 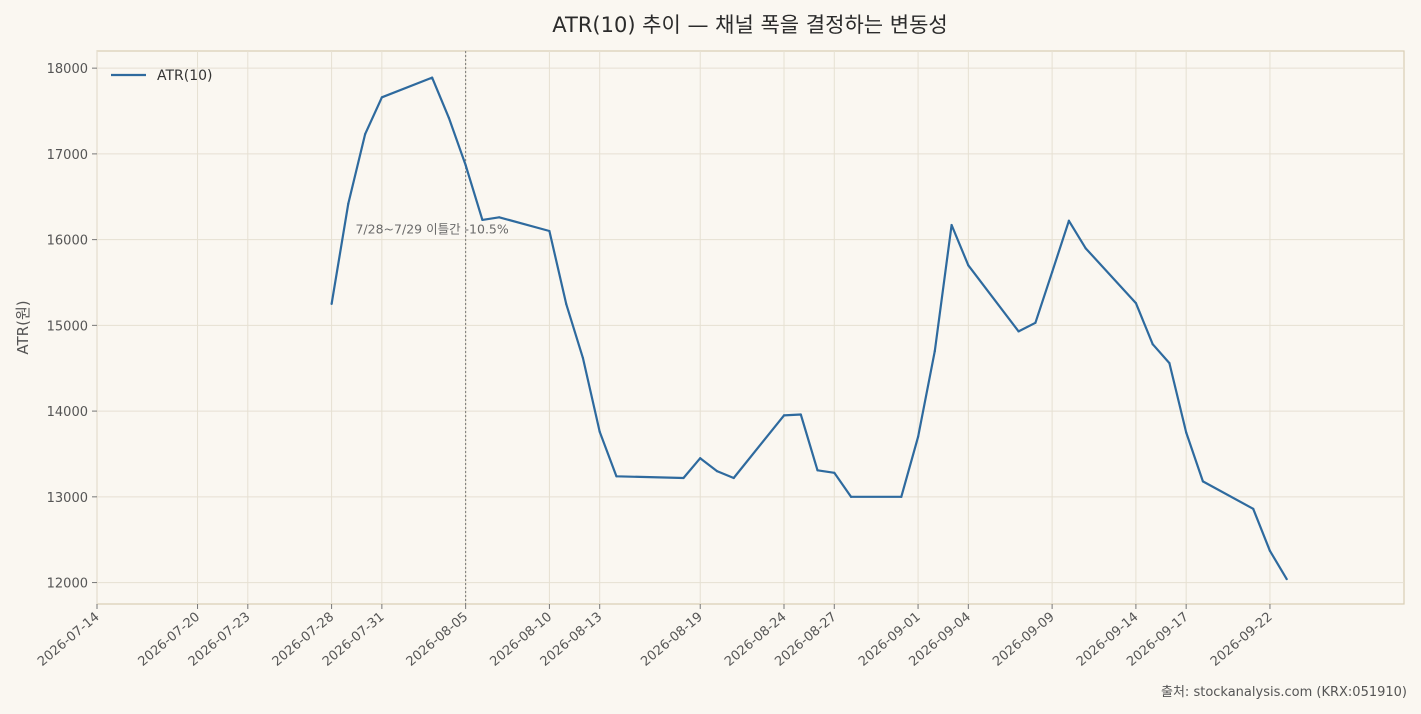 I want to click on y-tick-label: 14000, so click(x=67, y=412).